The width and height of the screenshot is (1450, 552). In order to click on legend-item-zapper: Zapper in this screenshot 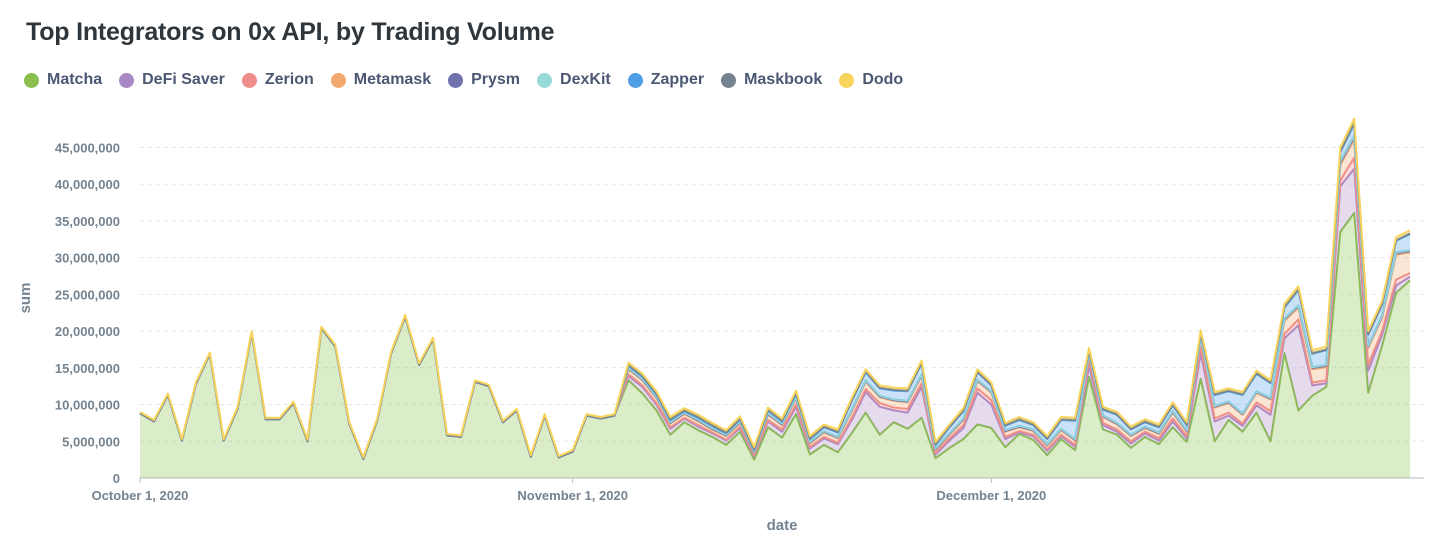, I will do `click(666, 80)`.